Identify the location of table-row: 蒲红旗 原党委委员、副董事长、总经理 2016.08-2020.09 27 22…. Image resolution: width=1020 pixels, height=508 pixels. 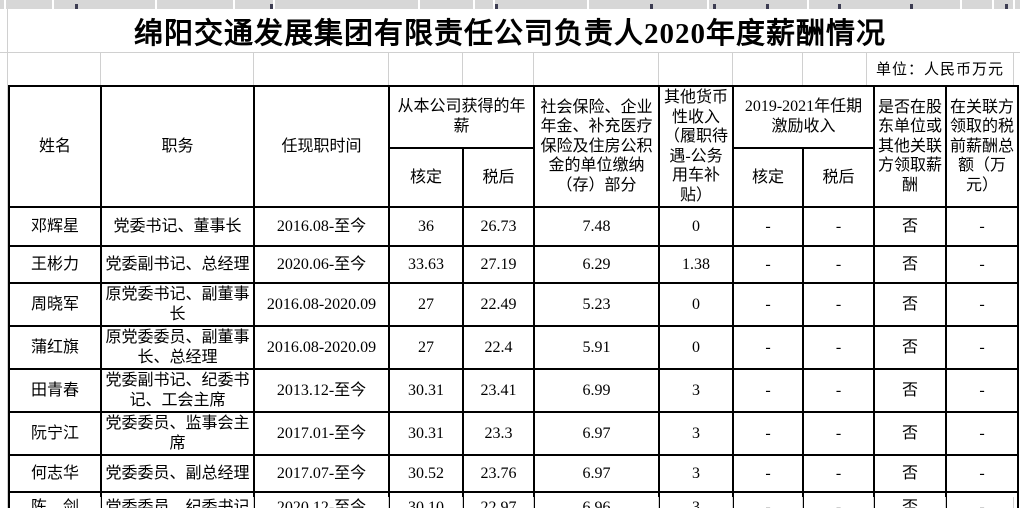
(514, 348).